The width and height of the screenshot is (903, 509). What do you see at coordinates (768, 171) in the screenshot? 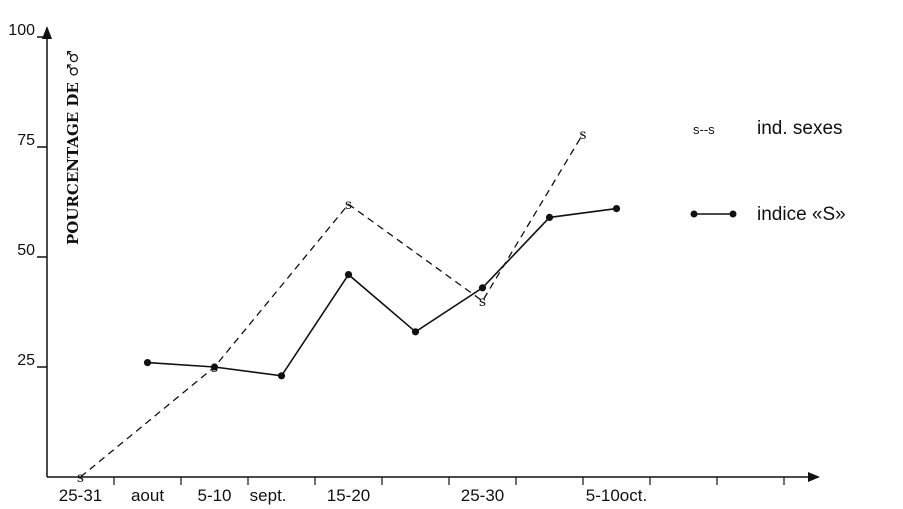
I see `legend: s--s ind. sexes indice «S»` at bounding box center [768, 171].